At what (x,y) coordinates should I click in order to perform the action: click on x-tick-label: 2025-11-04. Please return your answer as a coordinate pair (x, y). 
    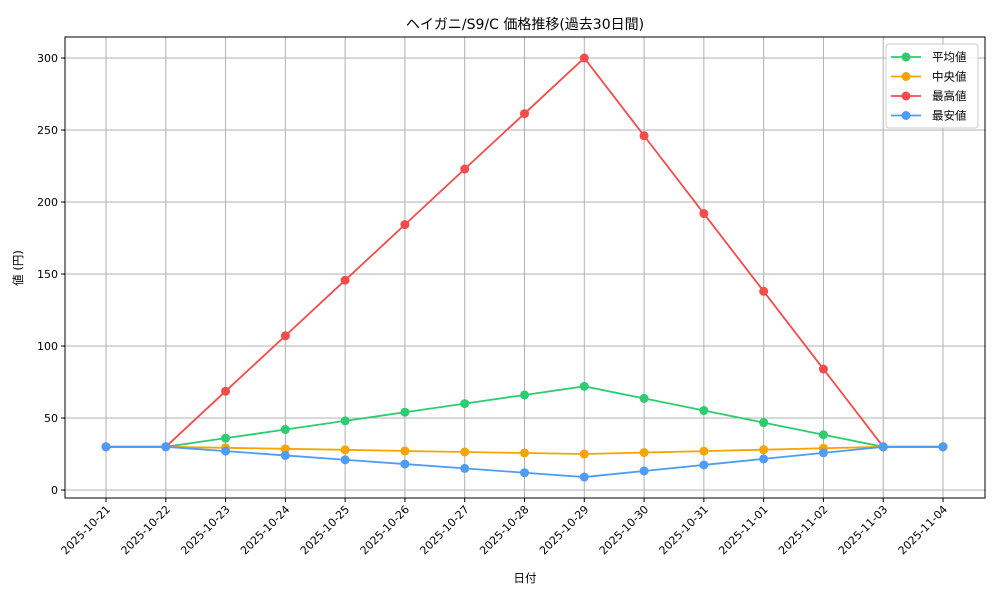
    Looking at the image, I should click on (923, 530).